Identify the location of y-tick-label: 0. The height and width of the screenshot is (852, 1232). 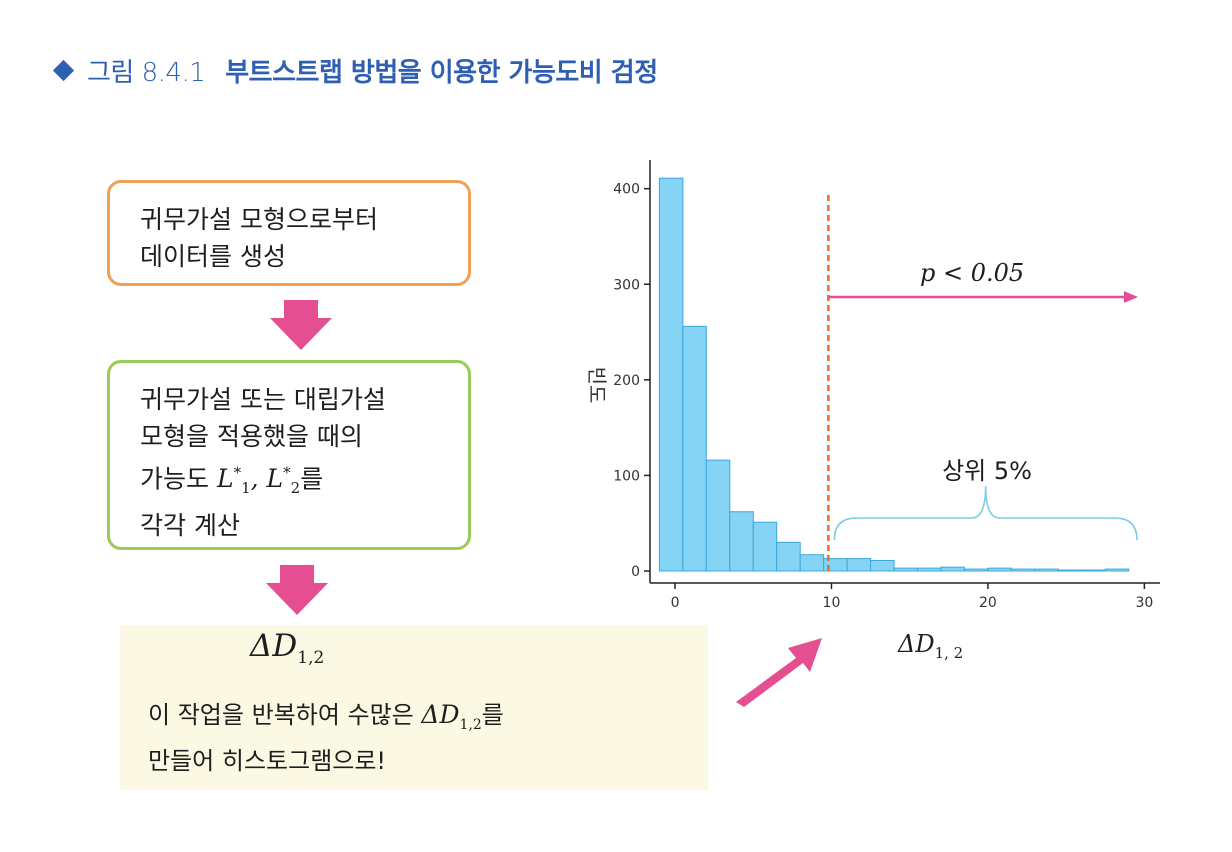
(635, 572).